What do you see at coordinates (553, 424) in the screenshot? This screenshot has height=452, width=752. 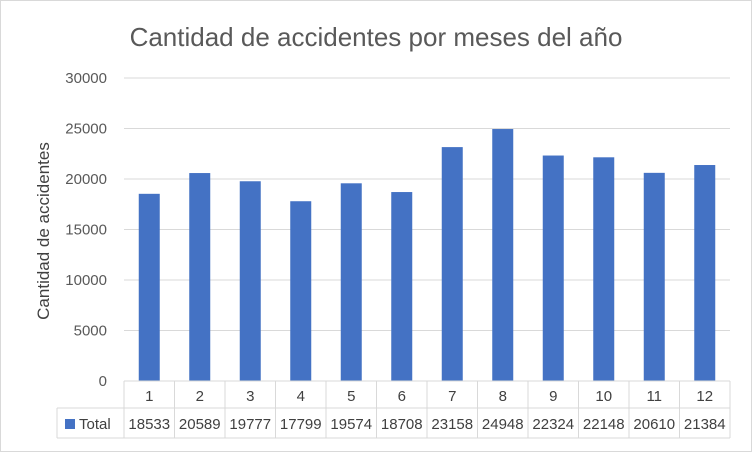 I see `data-table-value: 22324` at bounding box center [553, 424].